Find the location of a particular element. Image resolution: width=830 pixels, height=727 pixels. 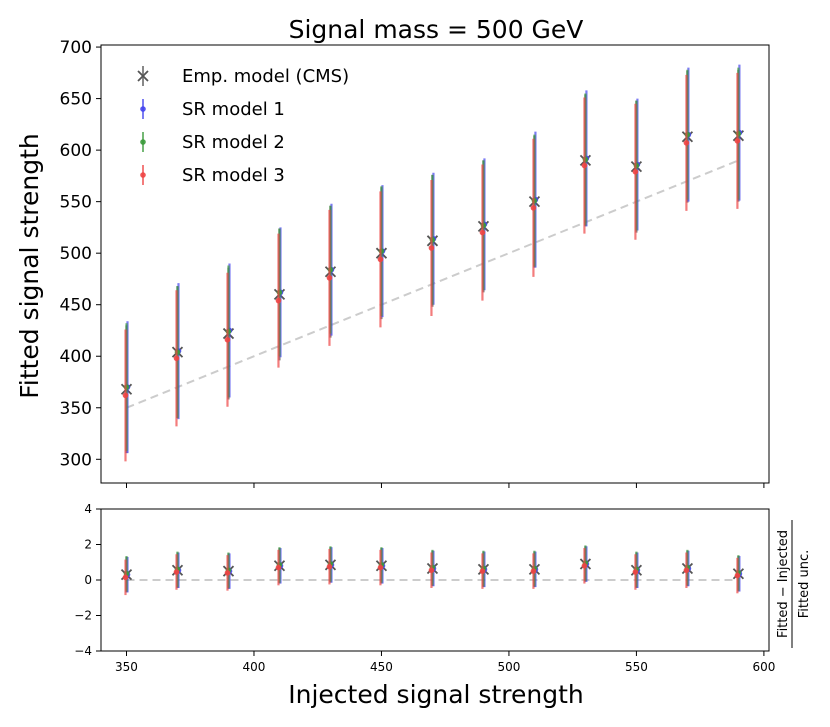

ratio-x-tick-label: 450 is located at coordinates (381, 667).